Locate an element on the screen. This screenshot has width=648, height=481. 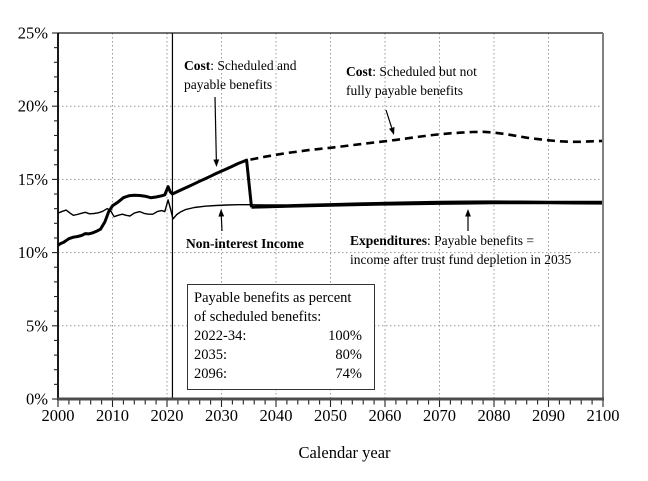
x-tick-label: 2100 is located at coordinates (603, 415).